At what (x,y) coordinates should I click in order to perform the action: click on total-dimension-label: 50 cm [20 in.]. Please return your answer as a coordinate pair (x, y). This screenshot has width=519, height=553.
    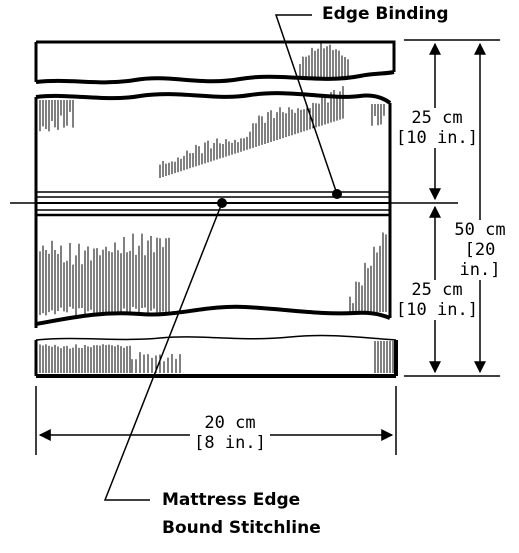
    Looking at the image, I should click on (480, 250).